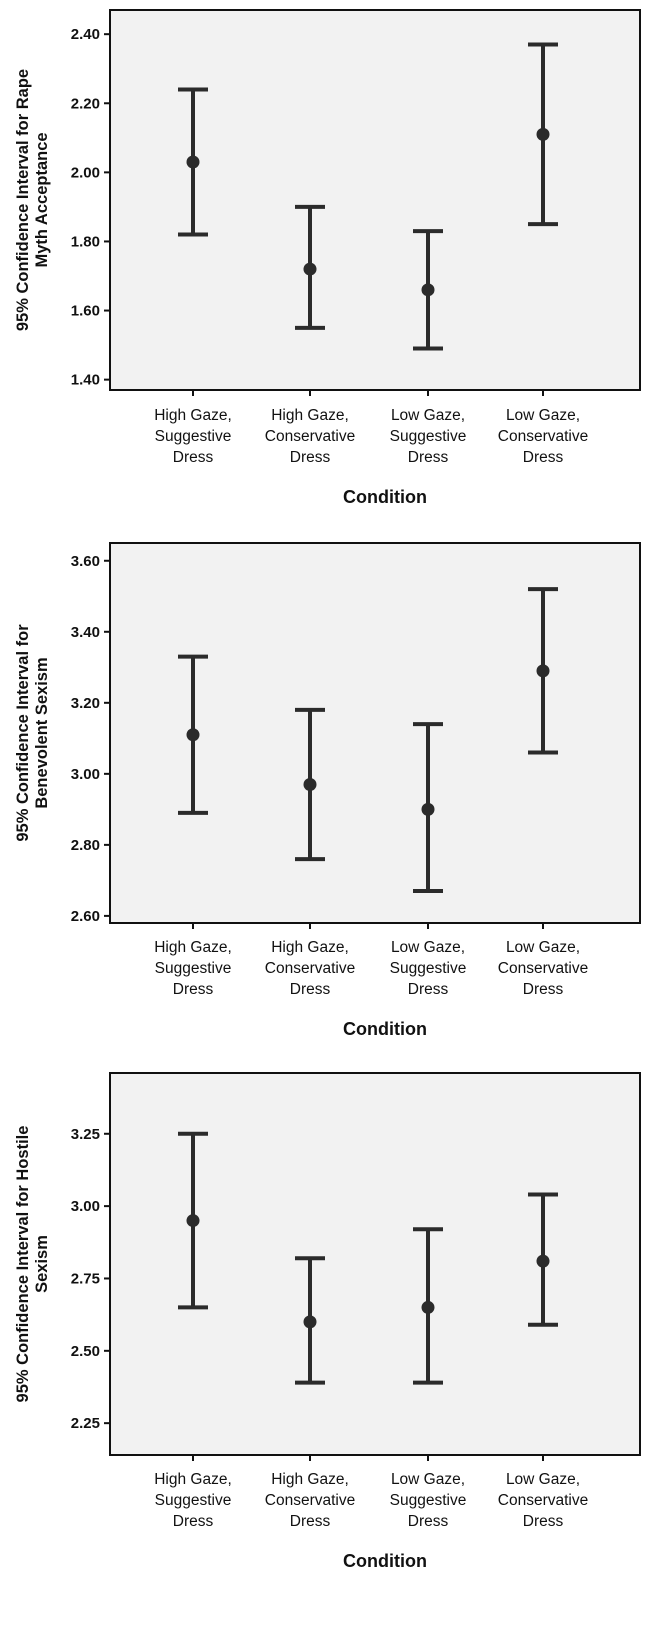 Image resolution: width=654 pixels, height=1634 pixels. Describe the element at coordinates (85, 241) in the screenshot. I see `y-tick-label: 1.80` at that location.